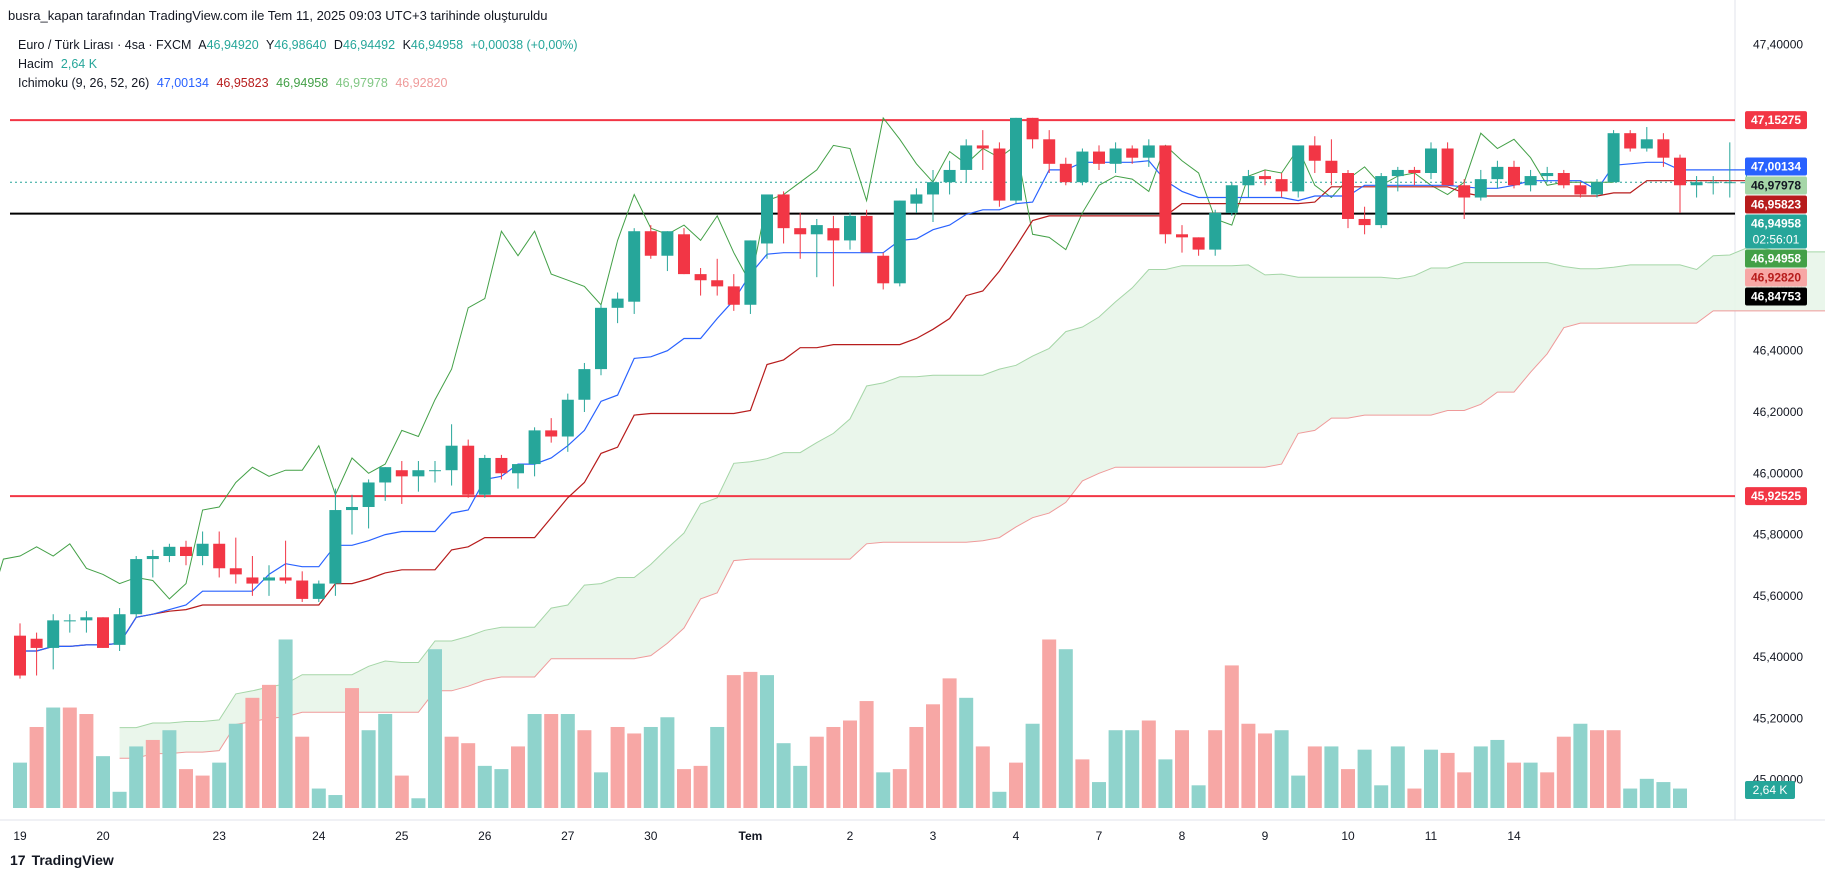 The width and height of the screenshot is (1825, 879). I want to click on time-axis-tick: 10, so click(1348, 836).